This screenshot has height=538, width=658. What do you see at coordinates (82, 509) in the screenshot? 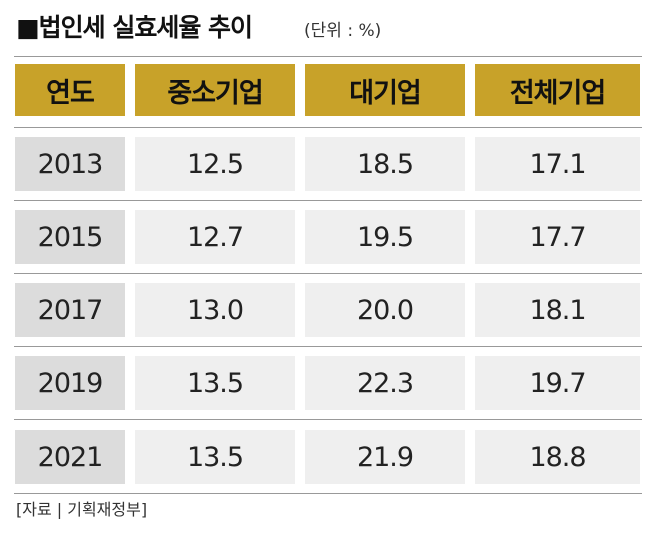
I see `source: [자료 | 기획재정부]` at bounding box center [82, 509].